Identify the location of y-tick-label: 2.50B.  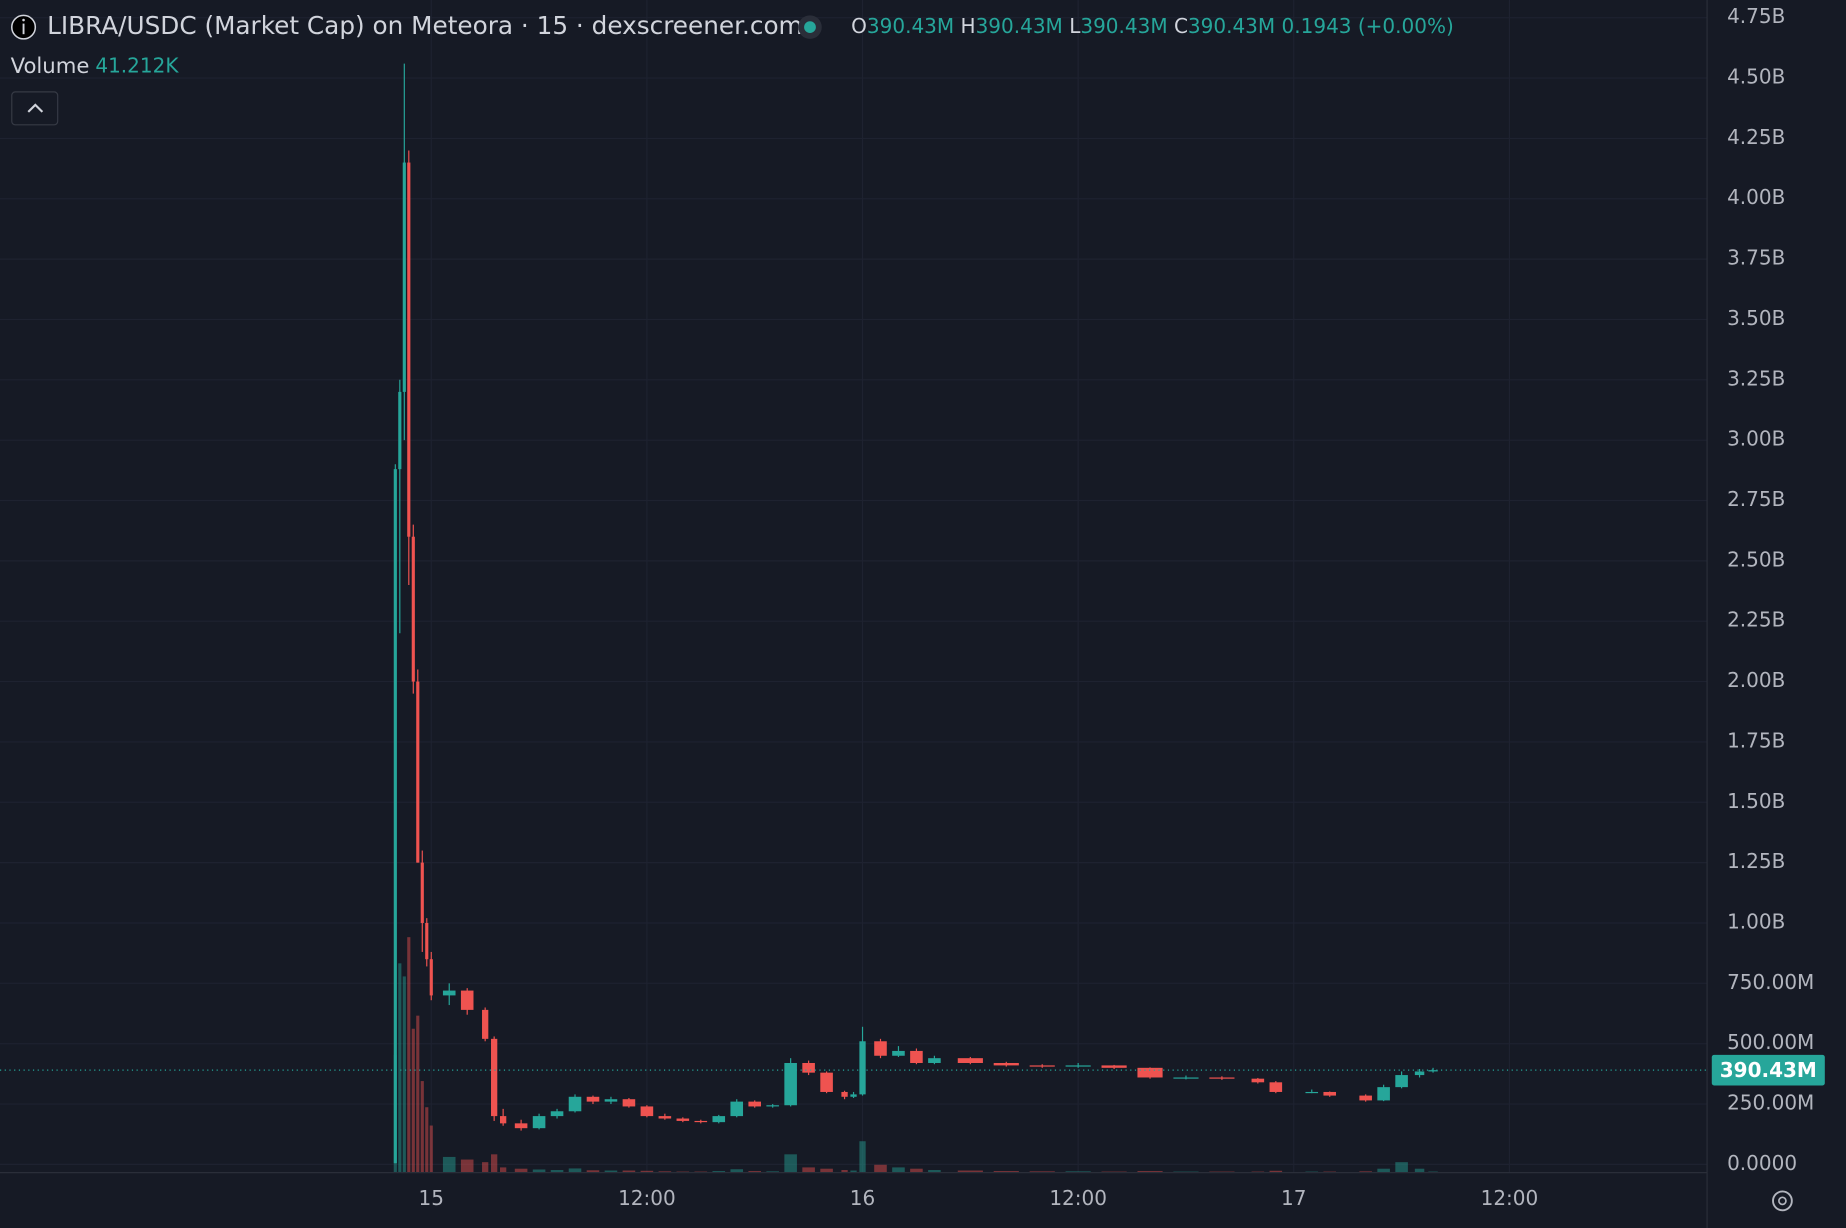
(1756, 559).